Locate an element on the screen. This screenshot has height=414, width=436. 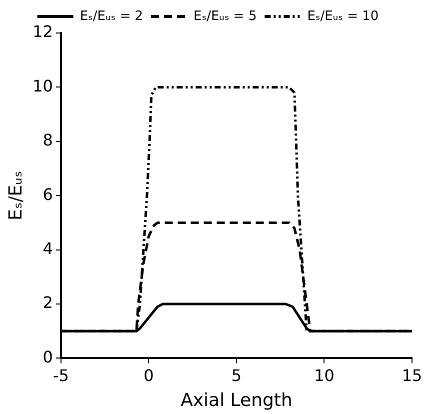
y-tick-label: 12 is located at coordinates (42, 32).